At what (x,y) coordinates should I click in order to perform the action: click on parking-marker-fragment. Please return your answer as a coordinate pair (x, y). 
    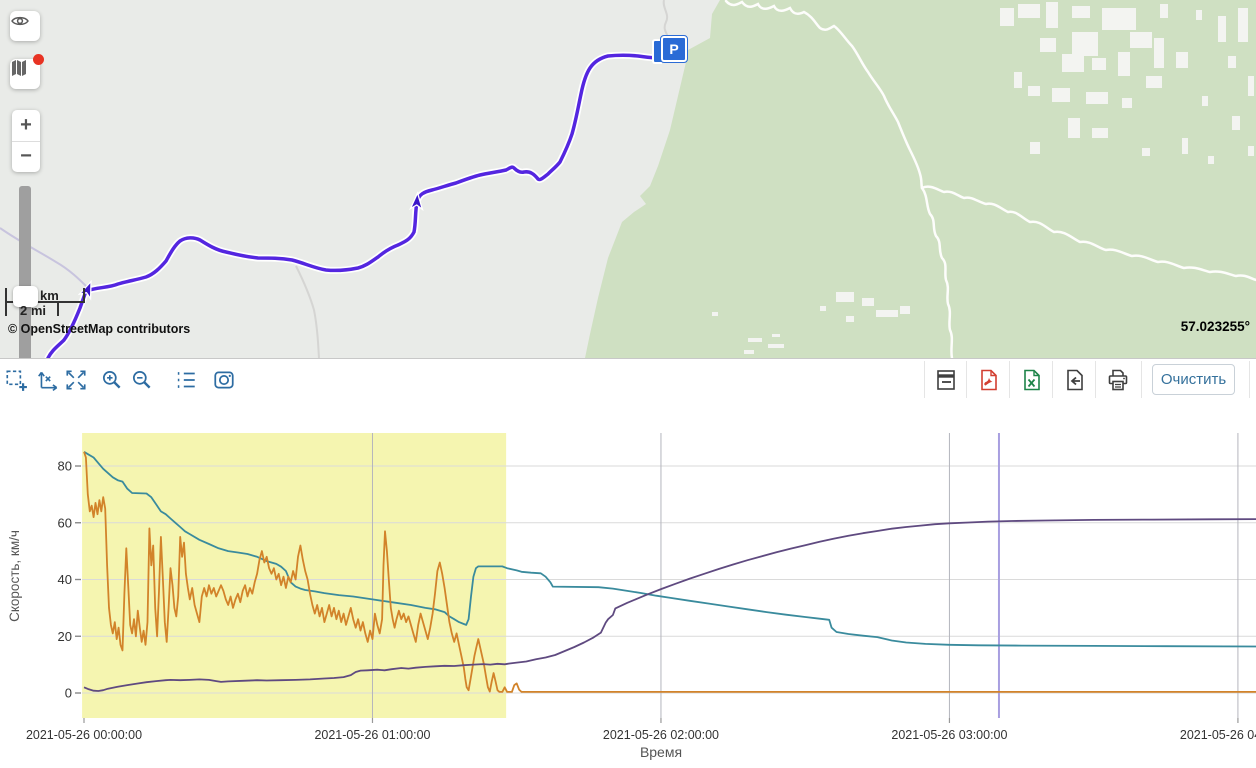
    Looking at the image, I should click on (657, 51).